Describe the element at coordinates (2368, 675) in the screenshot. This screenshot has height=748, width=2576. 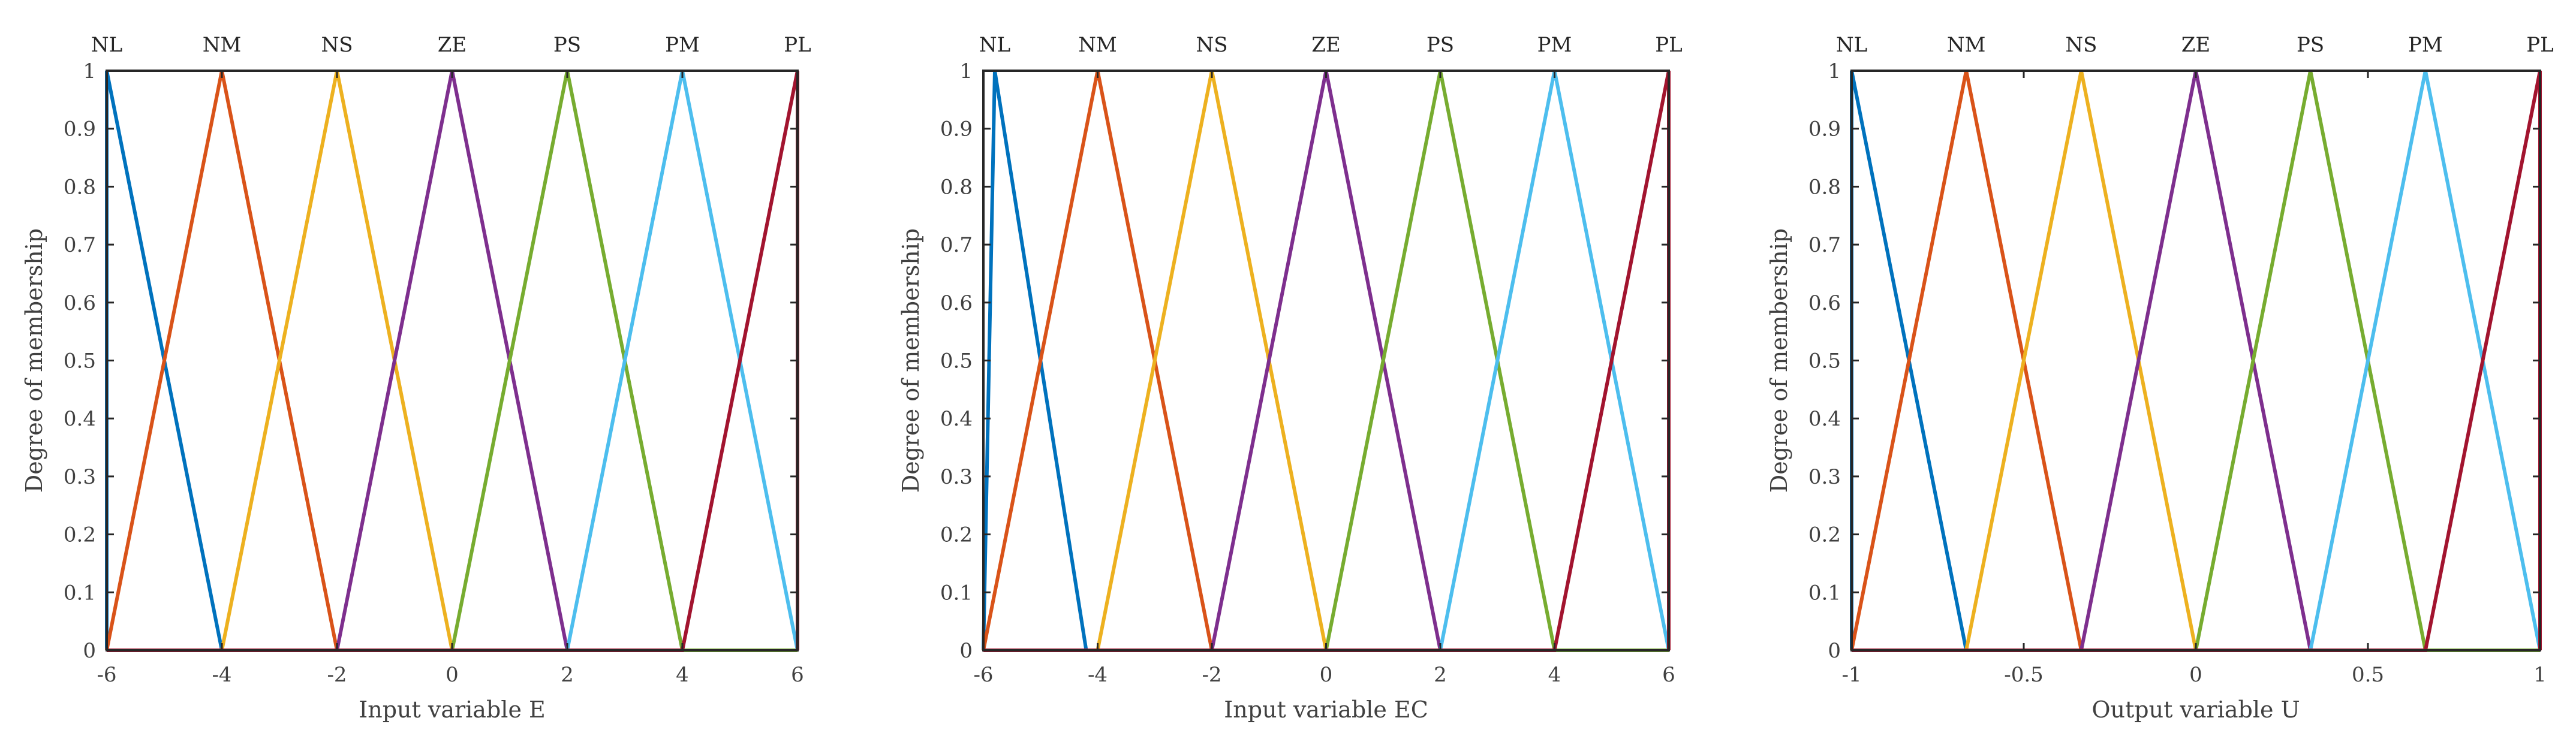
I see `x-tick-label: 0.5` at that location.